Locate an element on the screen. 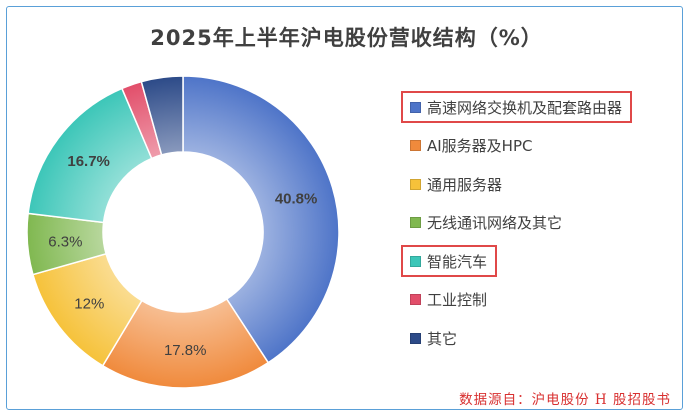  legend-label-3: 无线通讯网络及其它 is located at coordinates (495, 223).